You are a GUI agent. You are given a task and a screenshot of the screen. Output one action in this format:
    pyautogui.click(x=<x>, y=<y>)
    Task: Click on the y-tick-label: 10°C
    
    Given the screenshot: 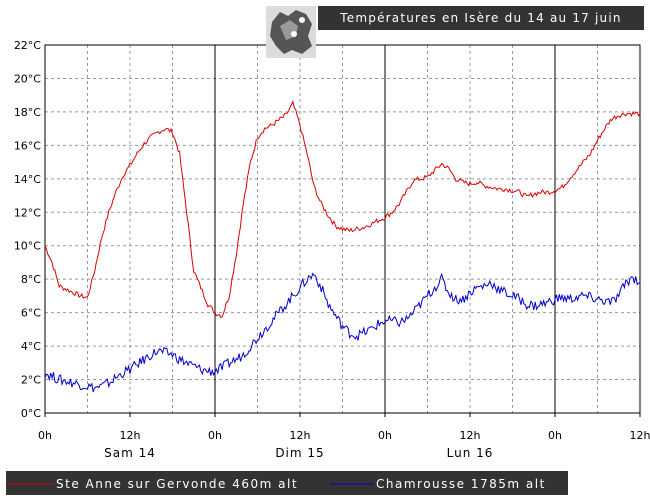 What is the action you would take?
    pyautogui.click(x=27, y=246)
    